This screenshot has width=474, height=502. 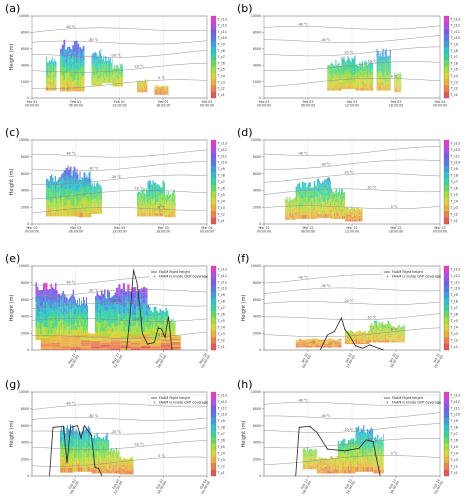 I want to click on y-tick-label: 10000, so click(x=24, y=140).